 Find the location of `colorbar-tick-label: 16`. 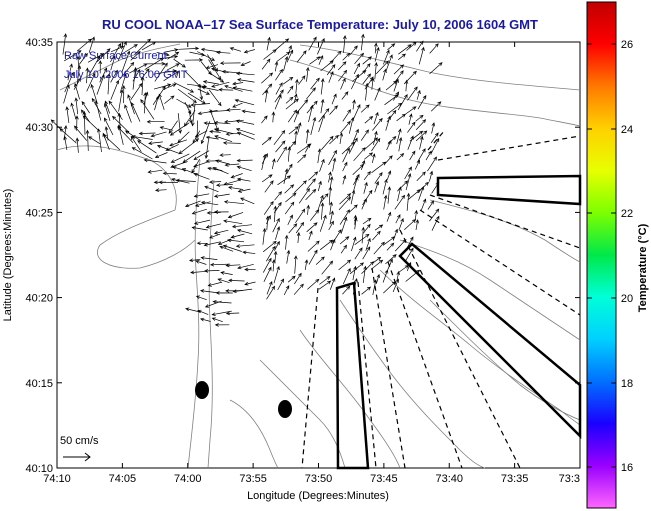

colorbar-tick-label: 16 is located at coordinates (627, 468).